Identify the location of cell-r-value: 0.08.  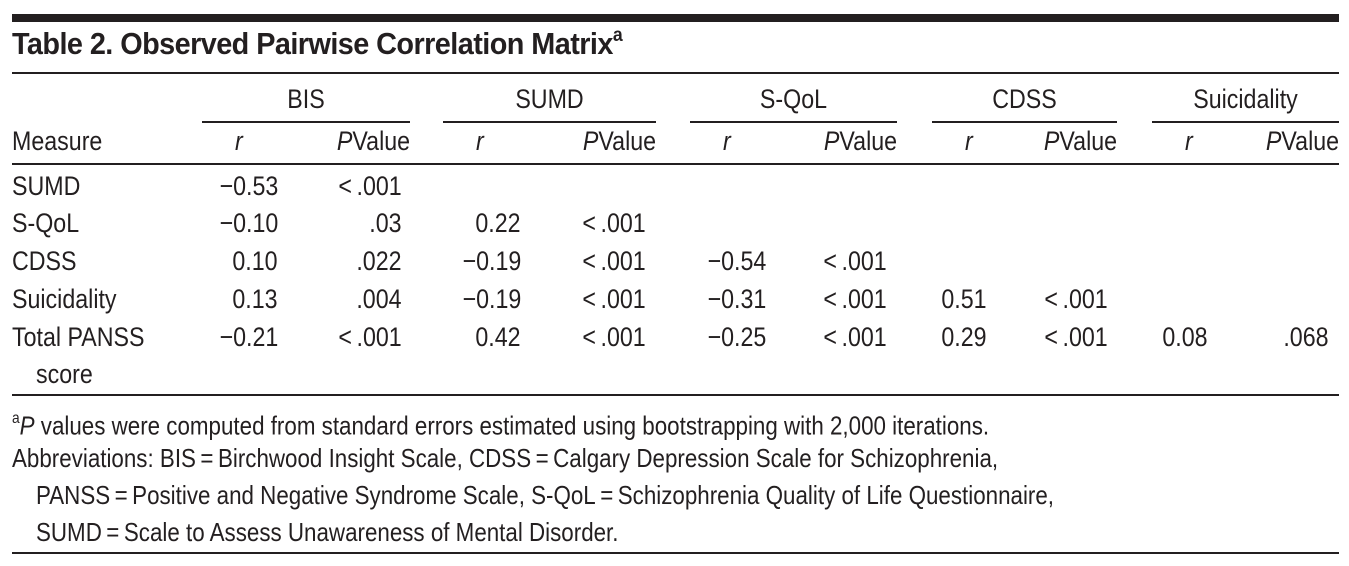
(1185, 337).